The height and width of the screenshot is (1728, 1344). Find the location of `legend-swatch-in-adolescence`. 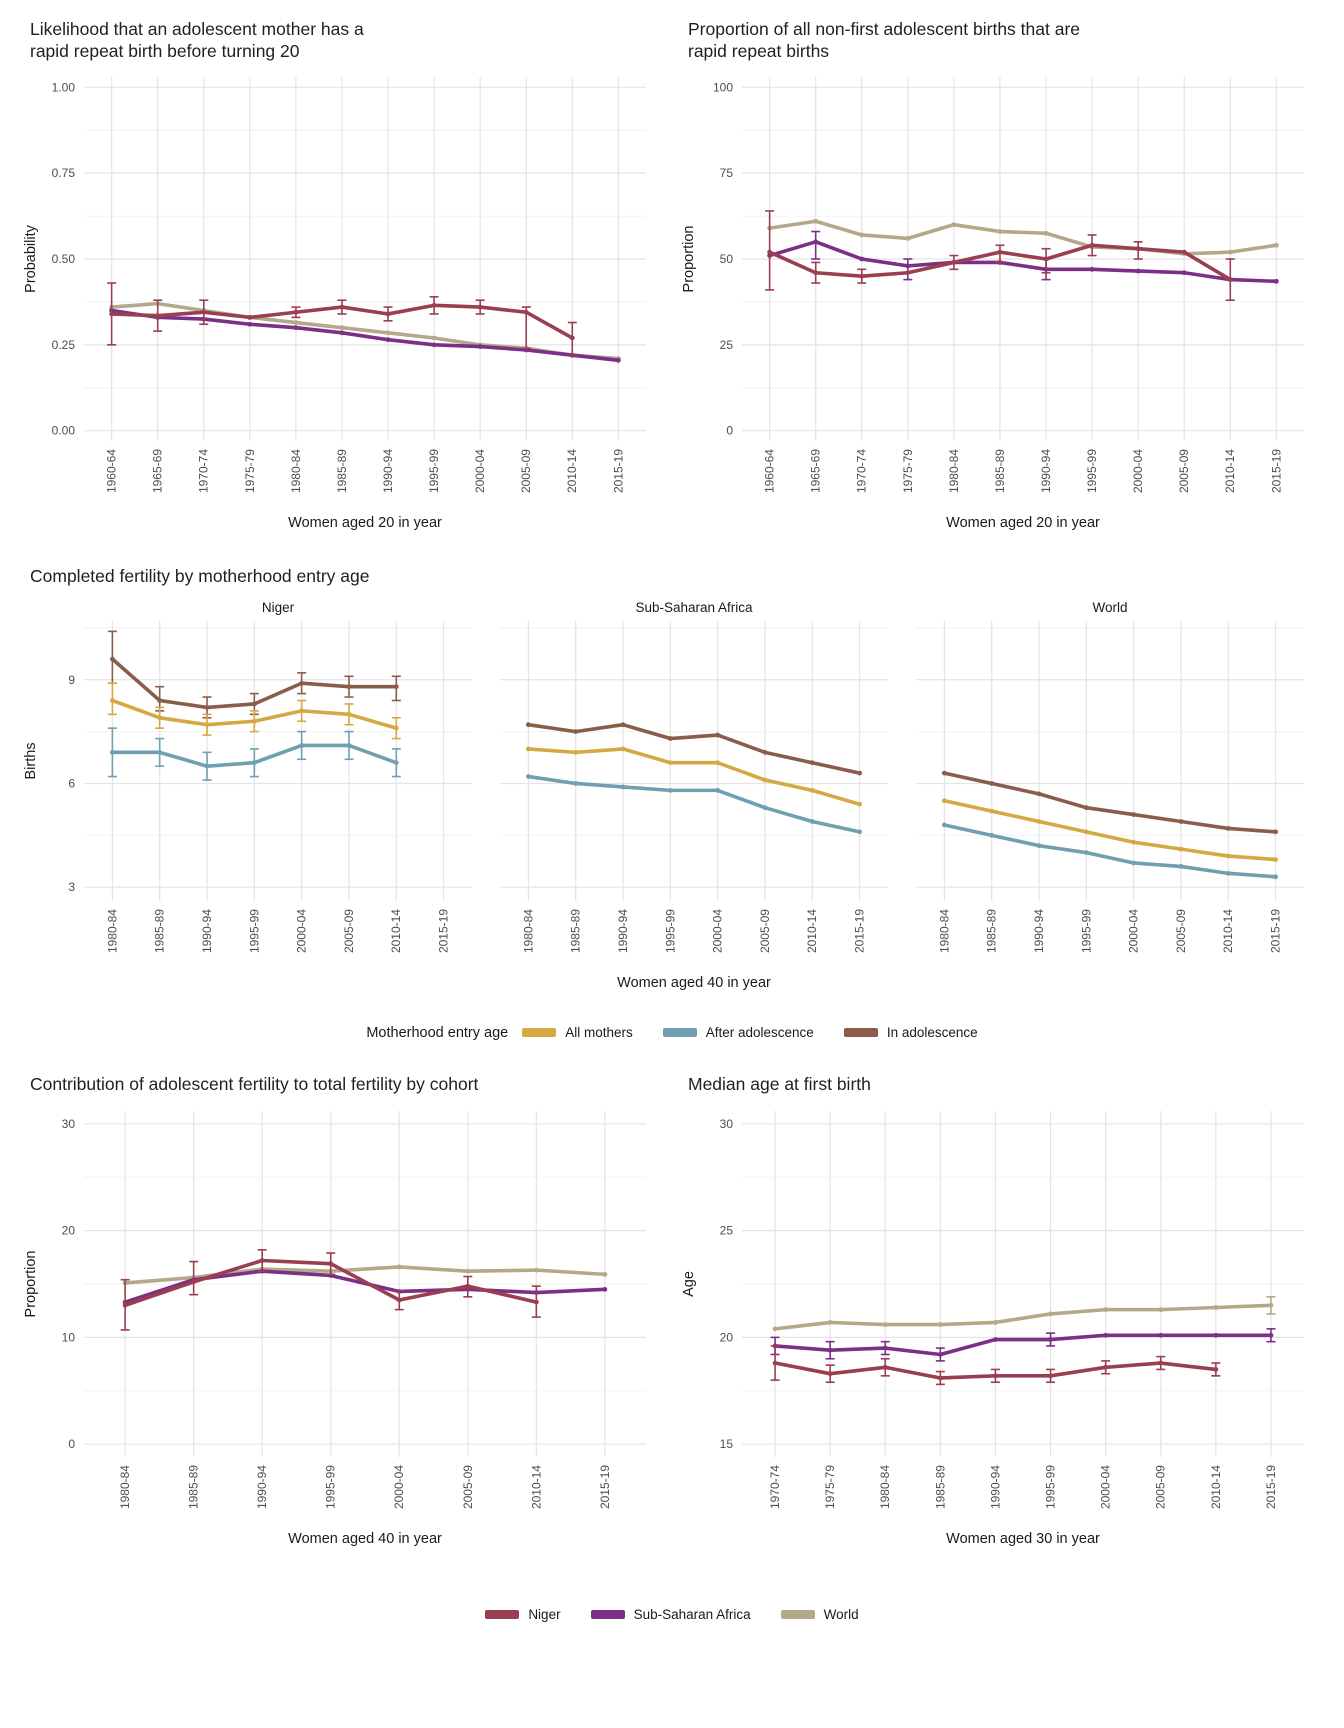

legend-swatch-in-adolescence is located at coordinates (860, 1033).